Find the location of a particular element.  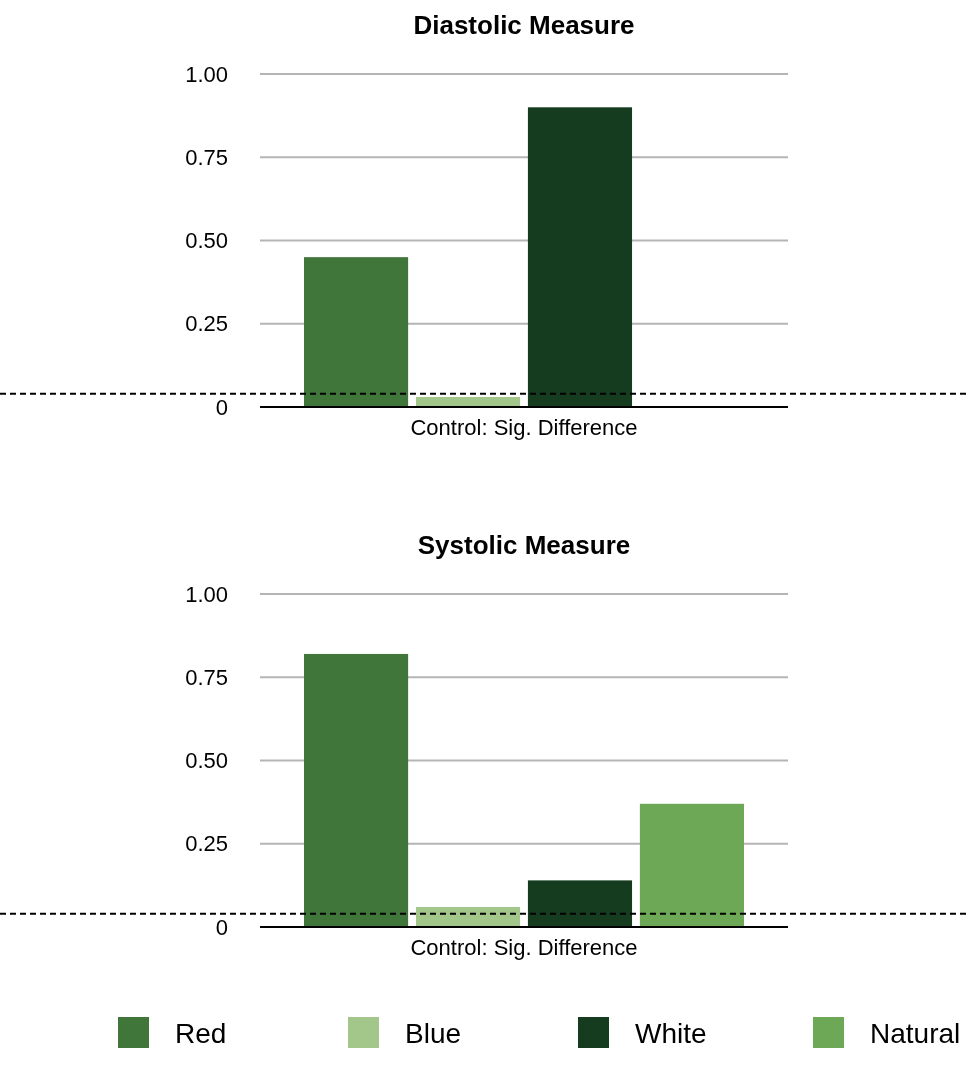

legend-label: Blue is located at coordinates (433, 1033).